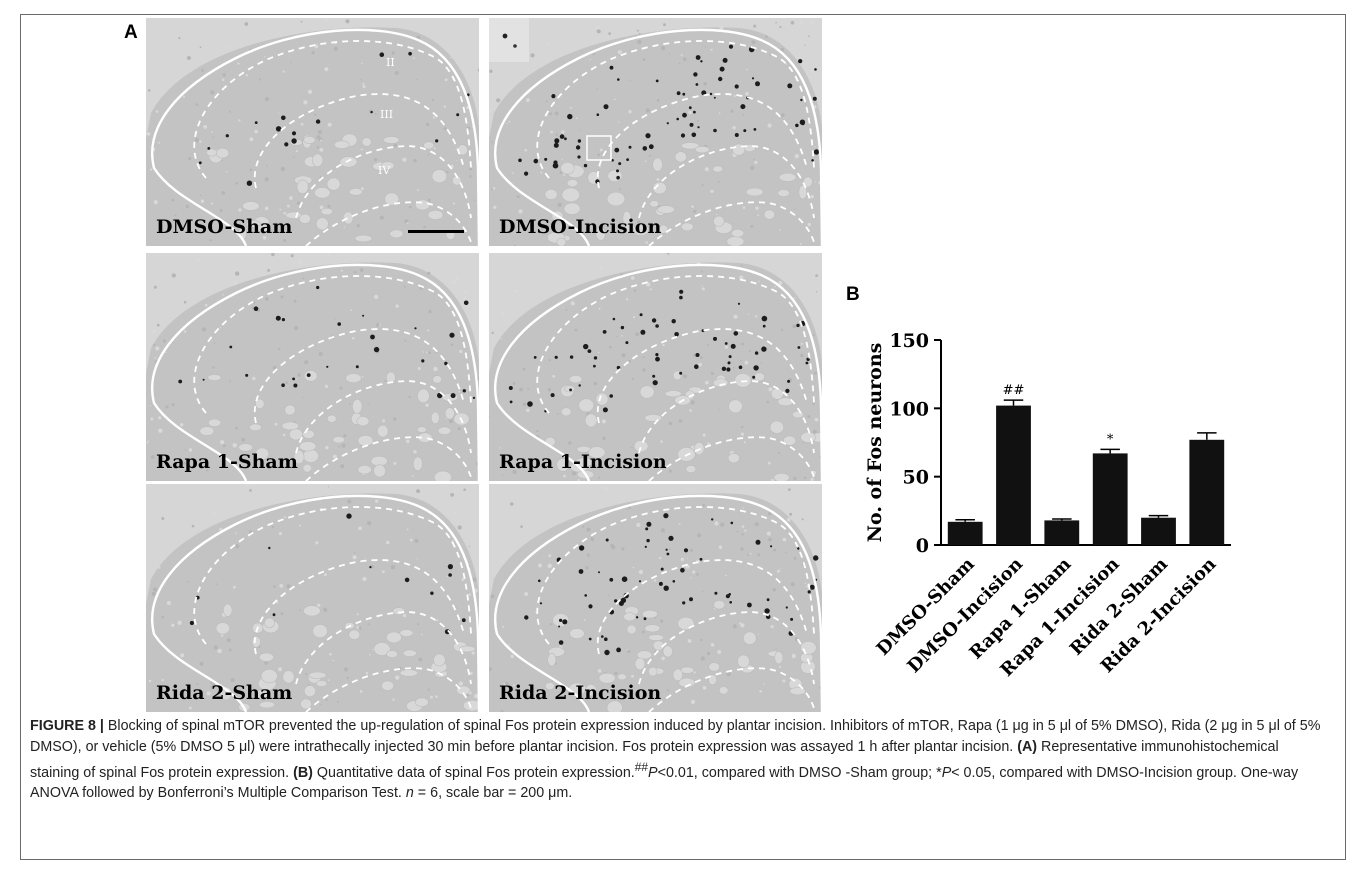  Describe the element at coordinates (131, 32) in the screenshot. I see `panel-a-letter: A` at that location.